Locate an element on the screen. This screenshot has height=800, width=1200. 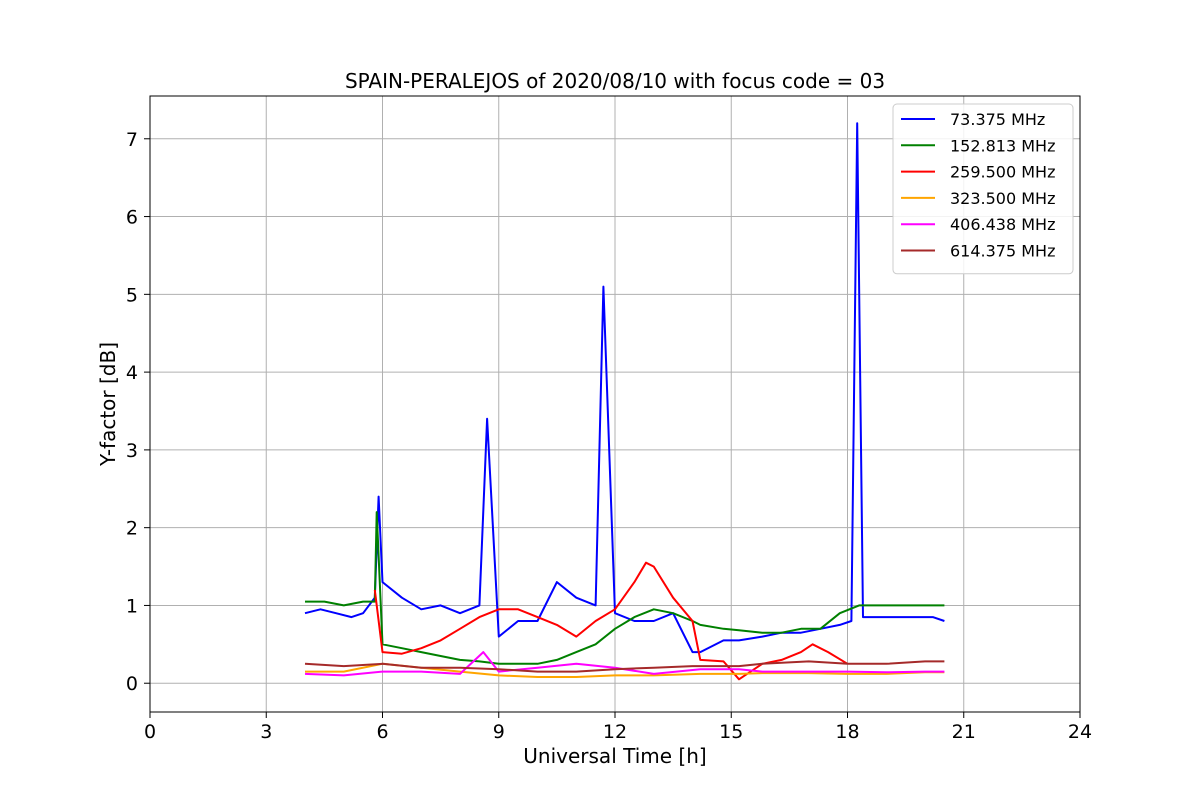
x-tick-label: 12 is located at coordinates (615, 732).